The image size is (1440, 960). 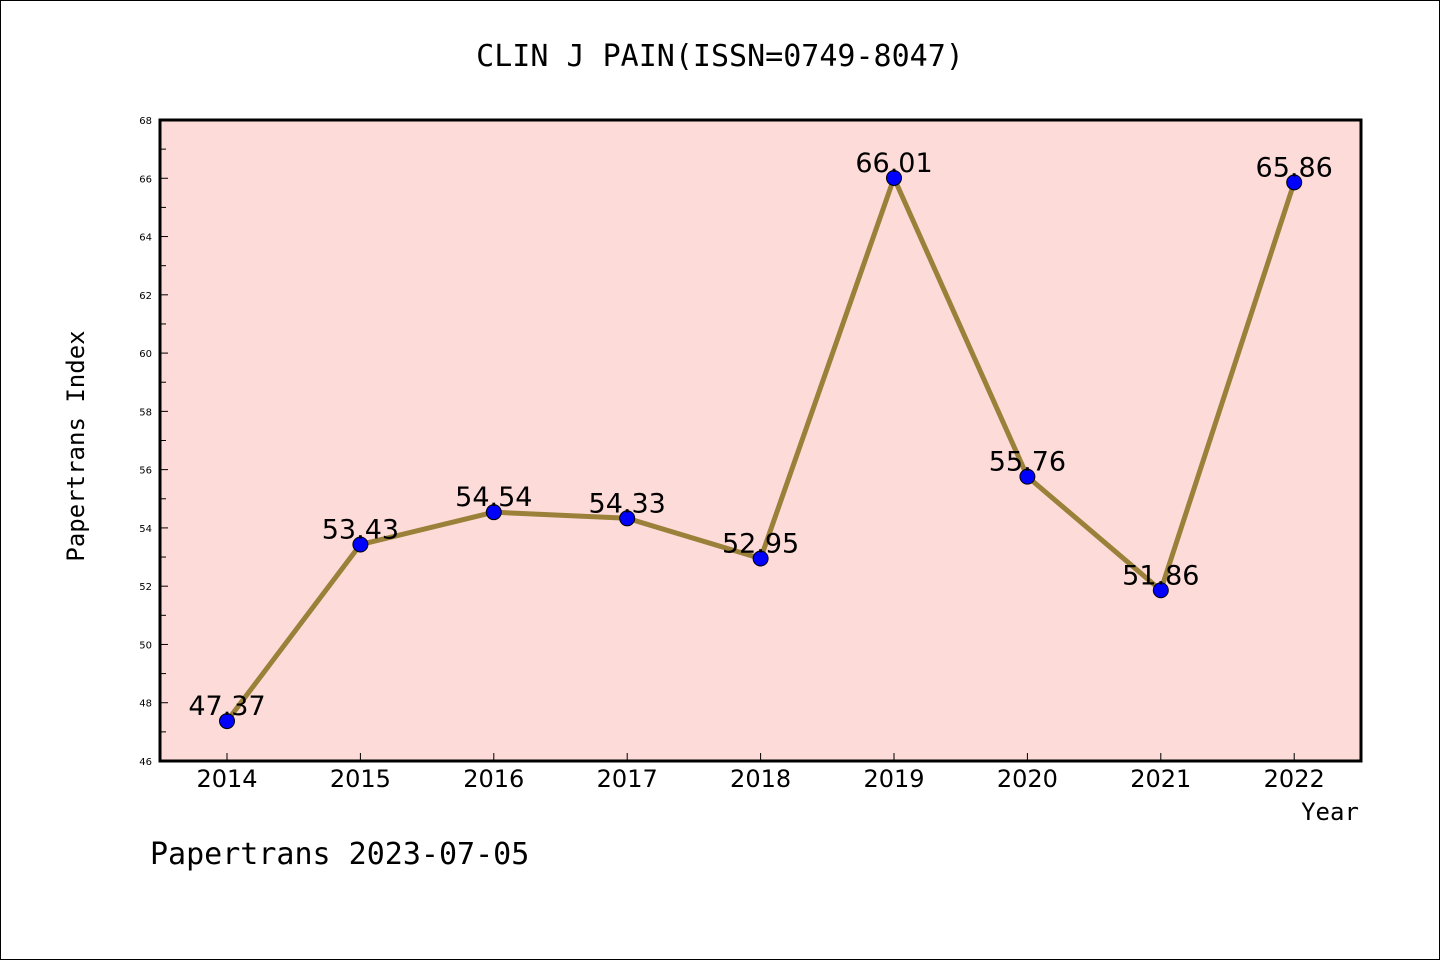 I want to click on data-label: 66.01, so click(x=893, y=163).